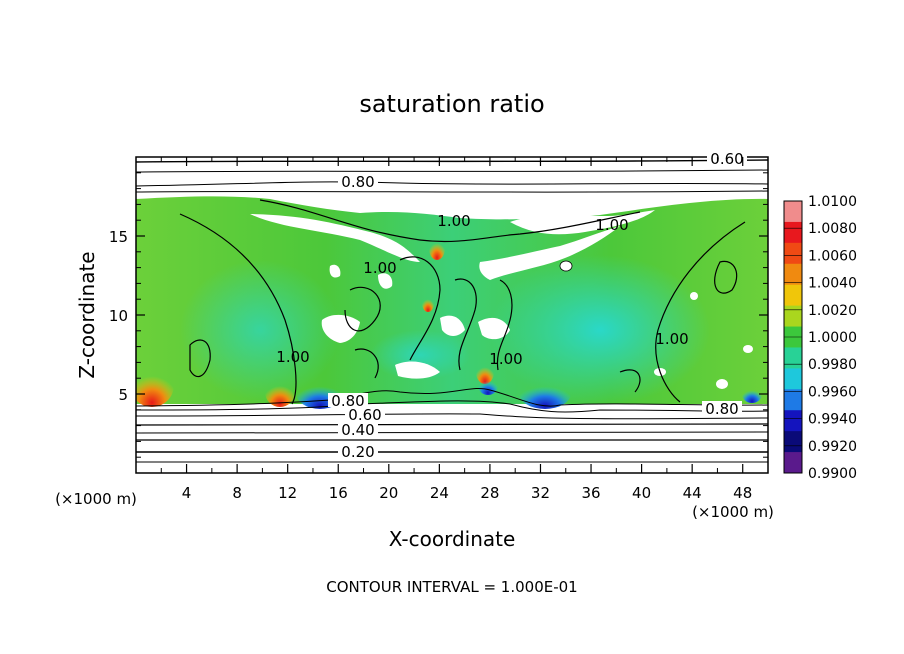 Image resolution: width=904 pixels, height=654 pixels. I want to click on x-tick-label: 20, so click(388, 493).